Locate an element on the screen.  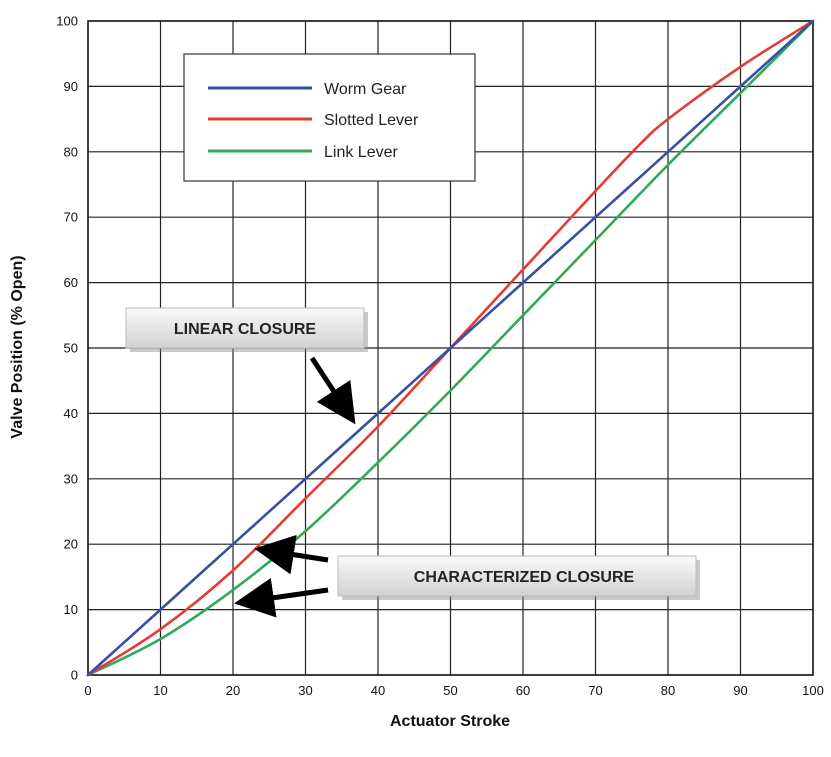
callout-label: CHARACTERIZED CLOSURE is located at coordinates (524, 577).